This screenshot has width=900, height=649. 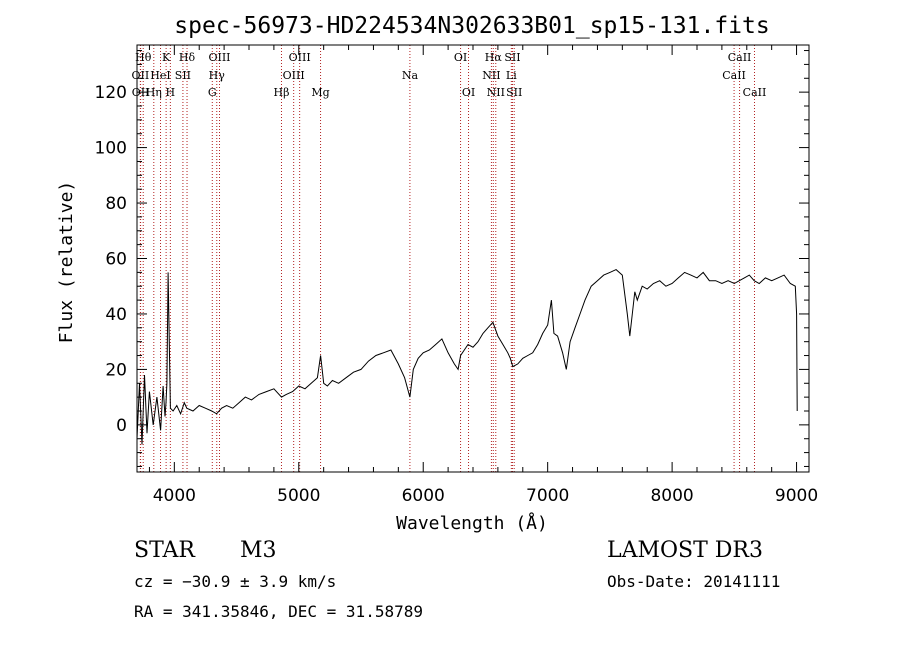 What do you see at coordinates (164, 550) in the screenshot?
I see `object-class: STAR` at bounding box center [164, 550].